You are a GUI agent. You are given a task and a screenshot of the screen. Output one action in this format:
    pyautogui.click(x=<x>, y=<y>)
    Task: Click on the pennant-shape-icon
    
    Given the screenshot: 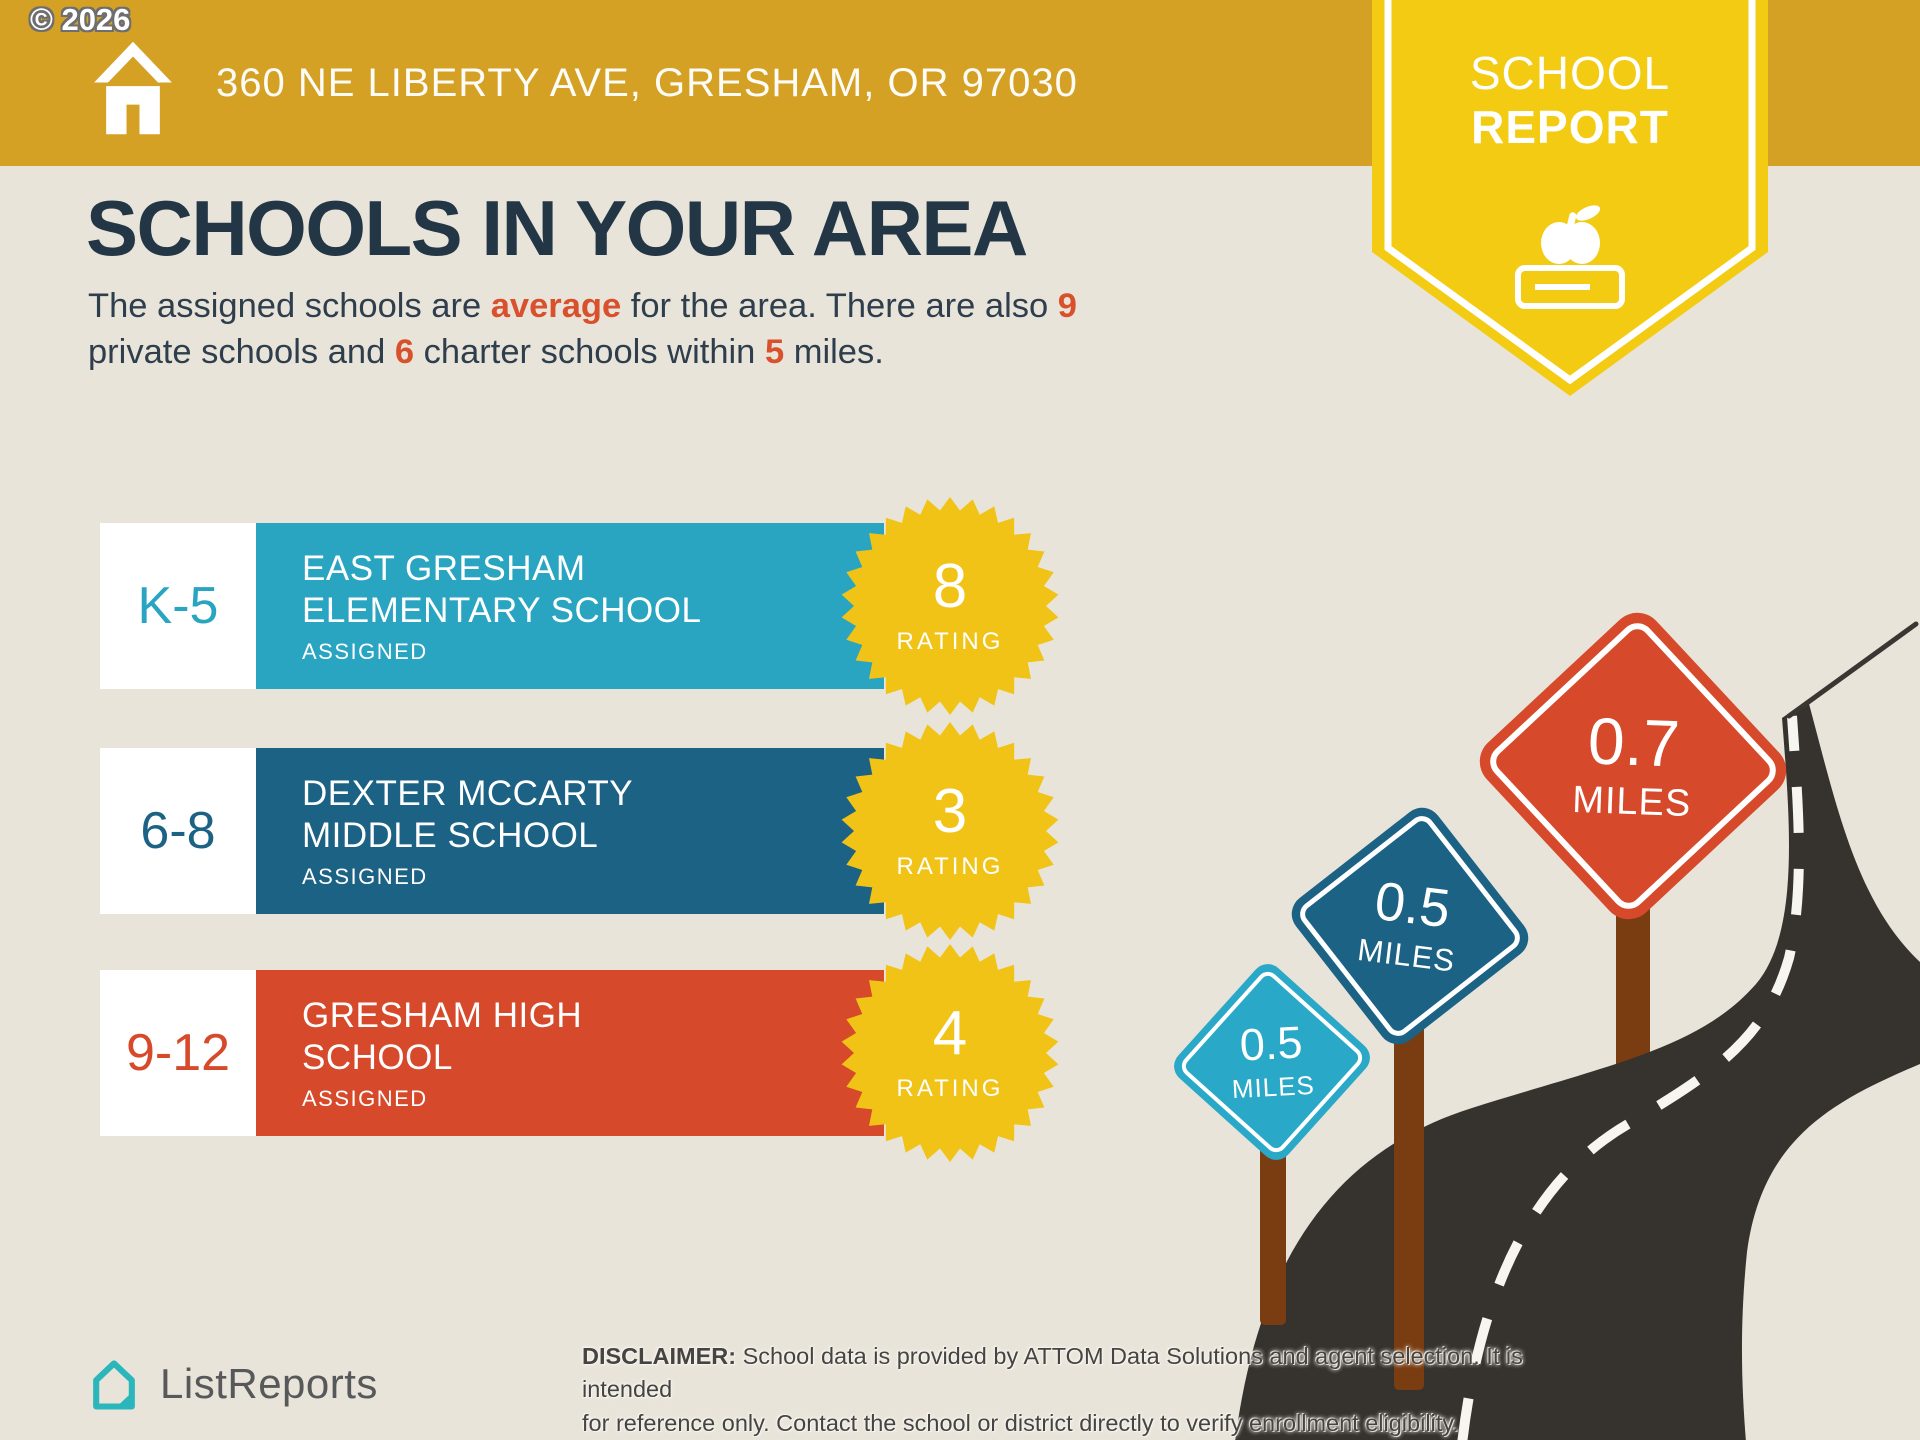 What is the action you would take?
    pyautogui.click(x=1570, y=198)
    